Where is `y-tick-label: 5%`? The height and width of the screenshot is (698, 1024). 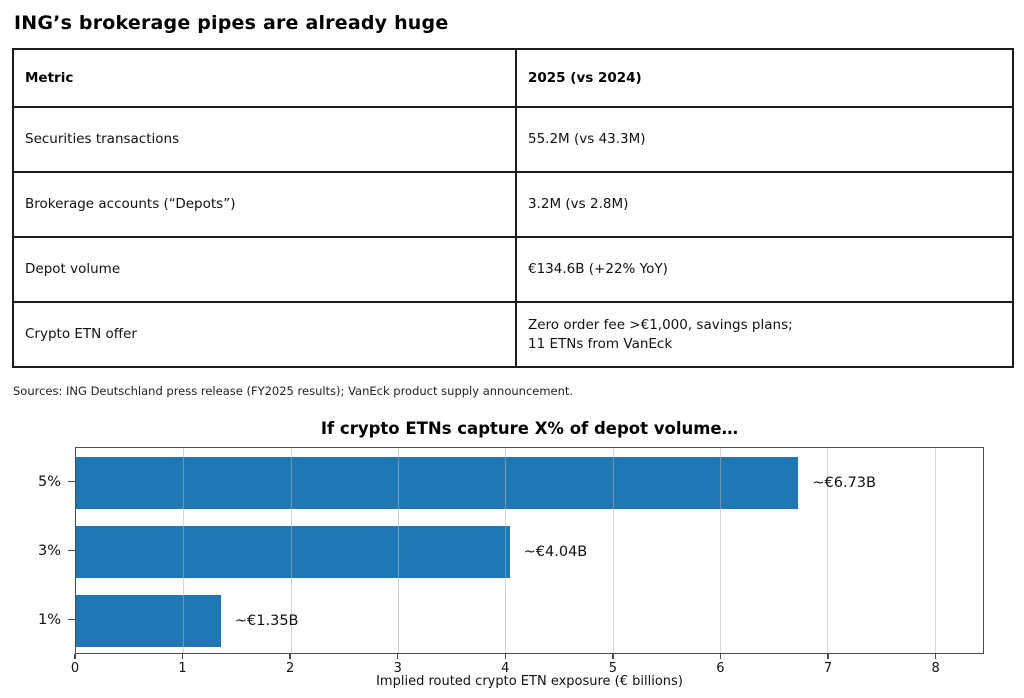
y-tick-label: 5% is located at coordinates (49, 481).